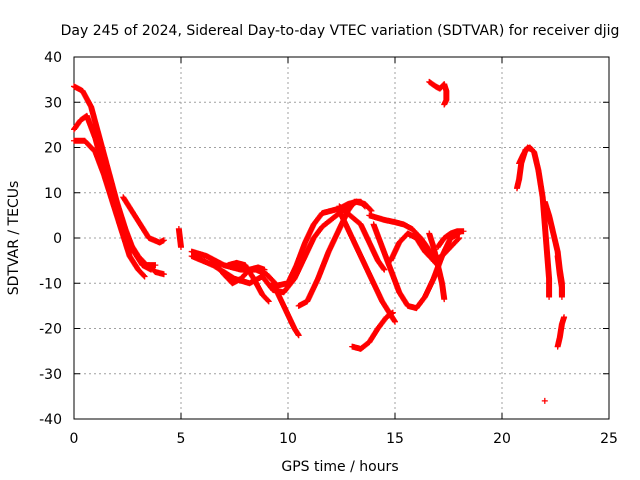 The width and height of the screenshot is (640, 480). Describe the element at coordinates (50, 330) in the screenshot. I see `y-tick-label: -20` at that location.